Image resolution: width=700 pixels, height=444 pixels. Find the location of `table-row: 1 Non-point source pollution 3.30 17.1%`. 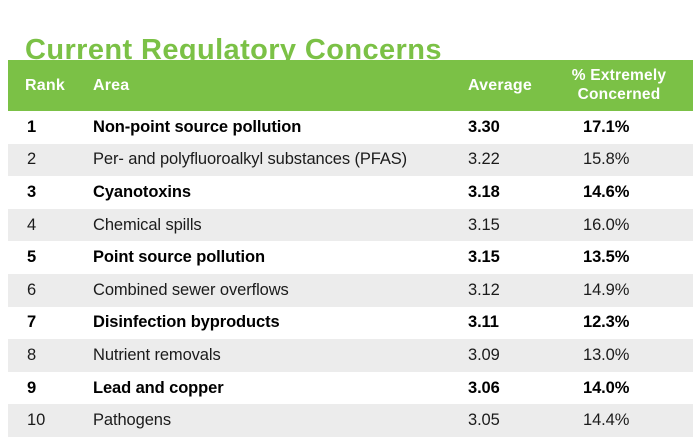

table-row: 1 Non-point source pollution 3.30 17.1% is located at coordinates (350, 127).